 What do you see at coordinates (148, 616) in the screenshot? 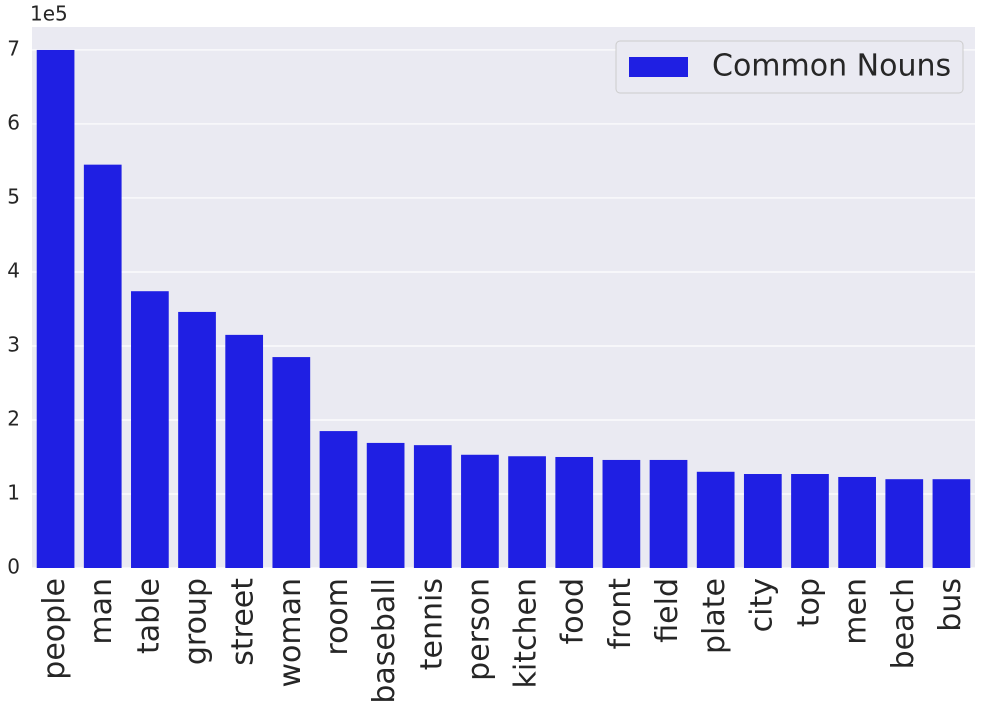
I see `x-tick-label: table` at bounding box center [148, 616].